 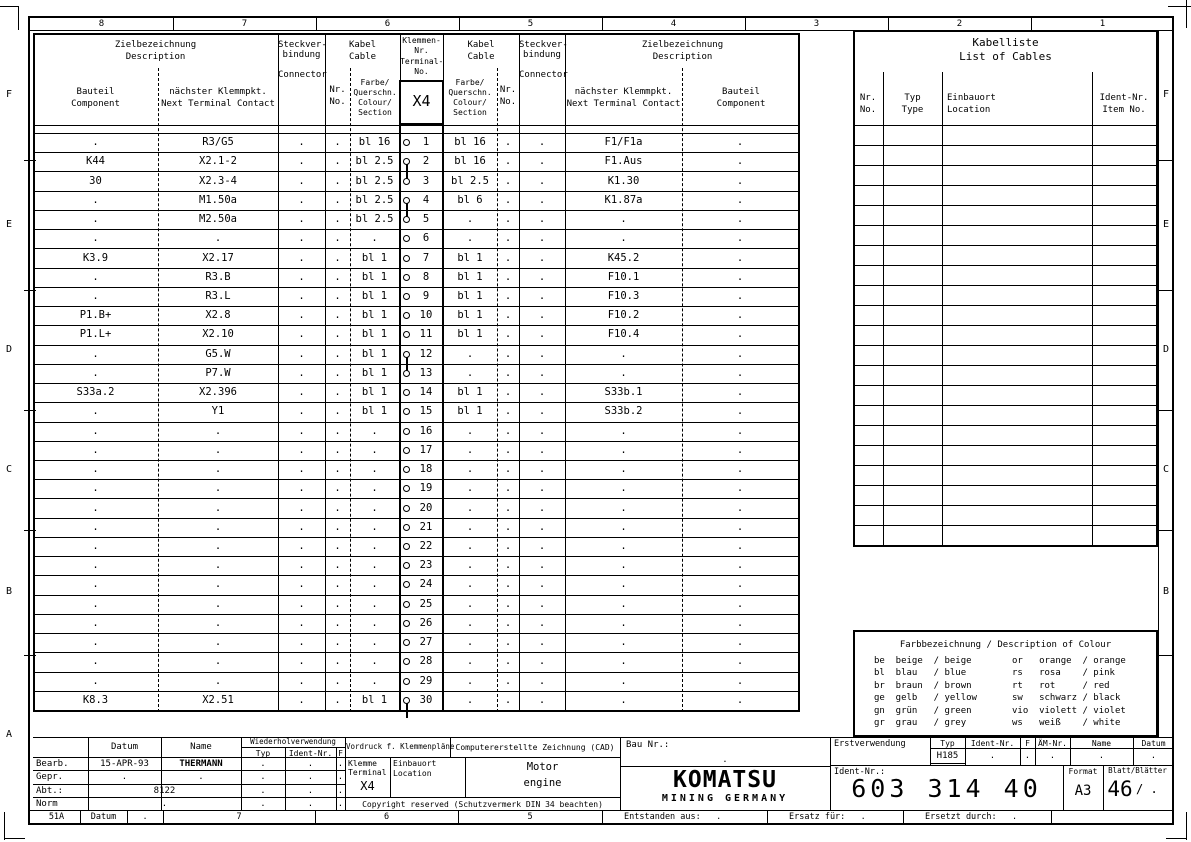 I want to click on komatsu-logo-sub: MINING GERMANY, so click(x=725, y=798).